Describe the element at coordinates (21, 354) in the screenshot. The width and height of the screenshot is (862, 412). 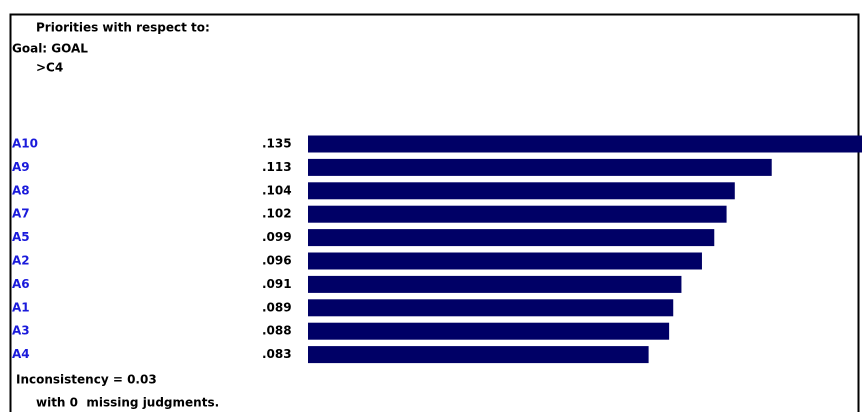
I see `category-label: A4` at that location.